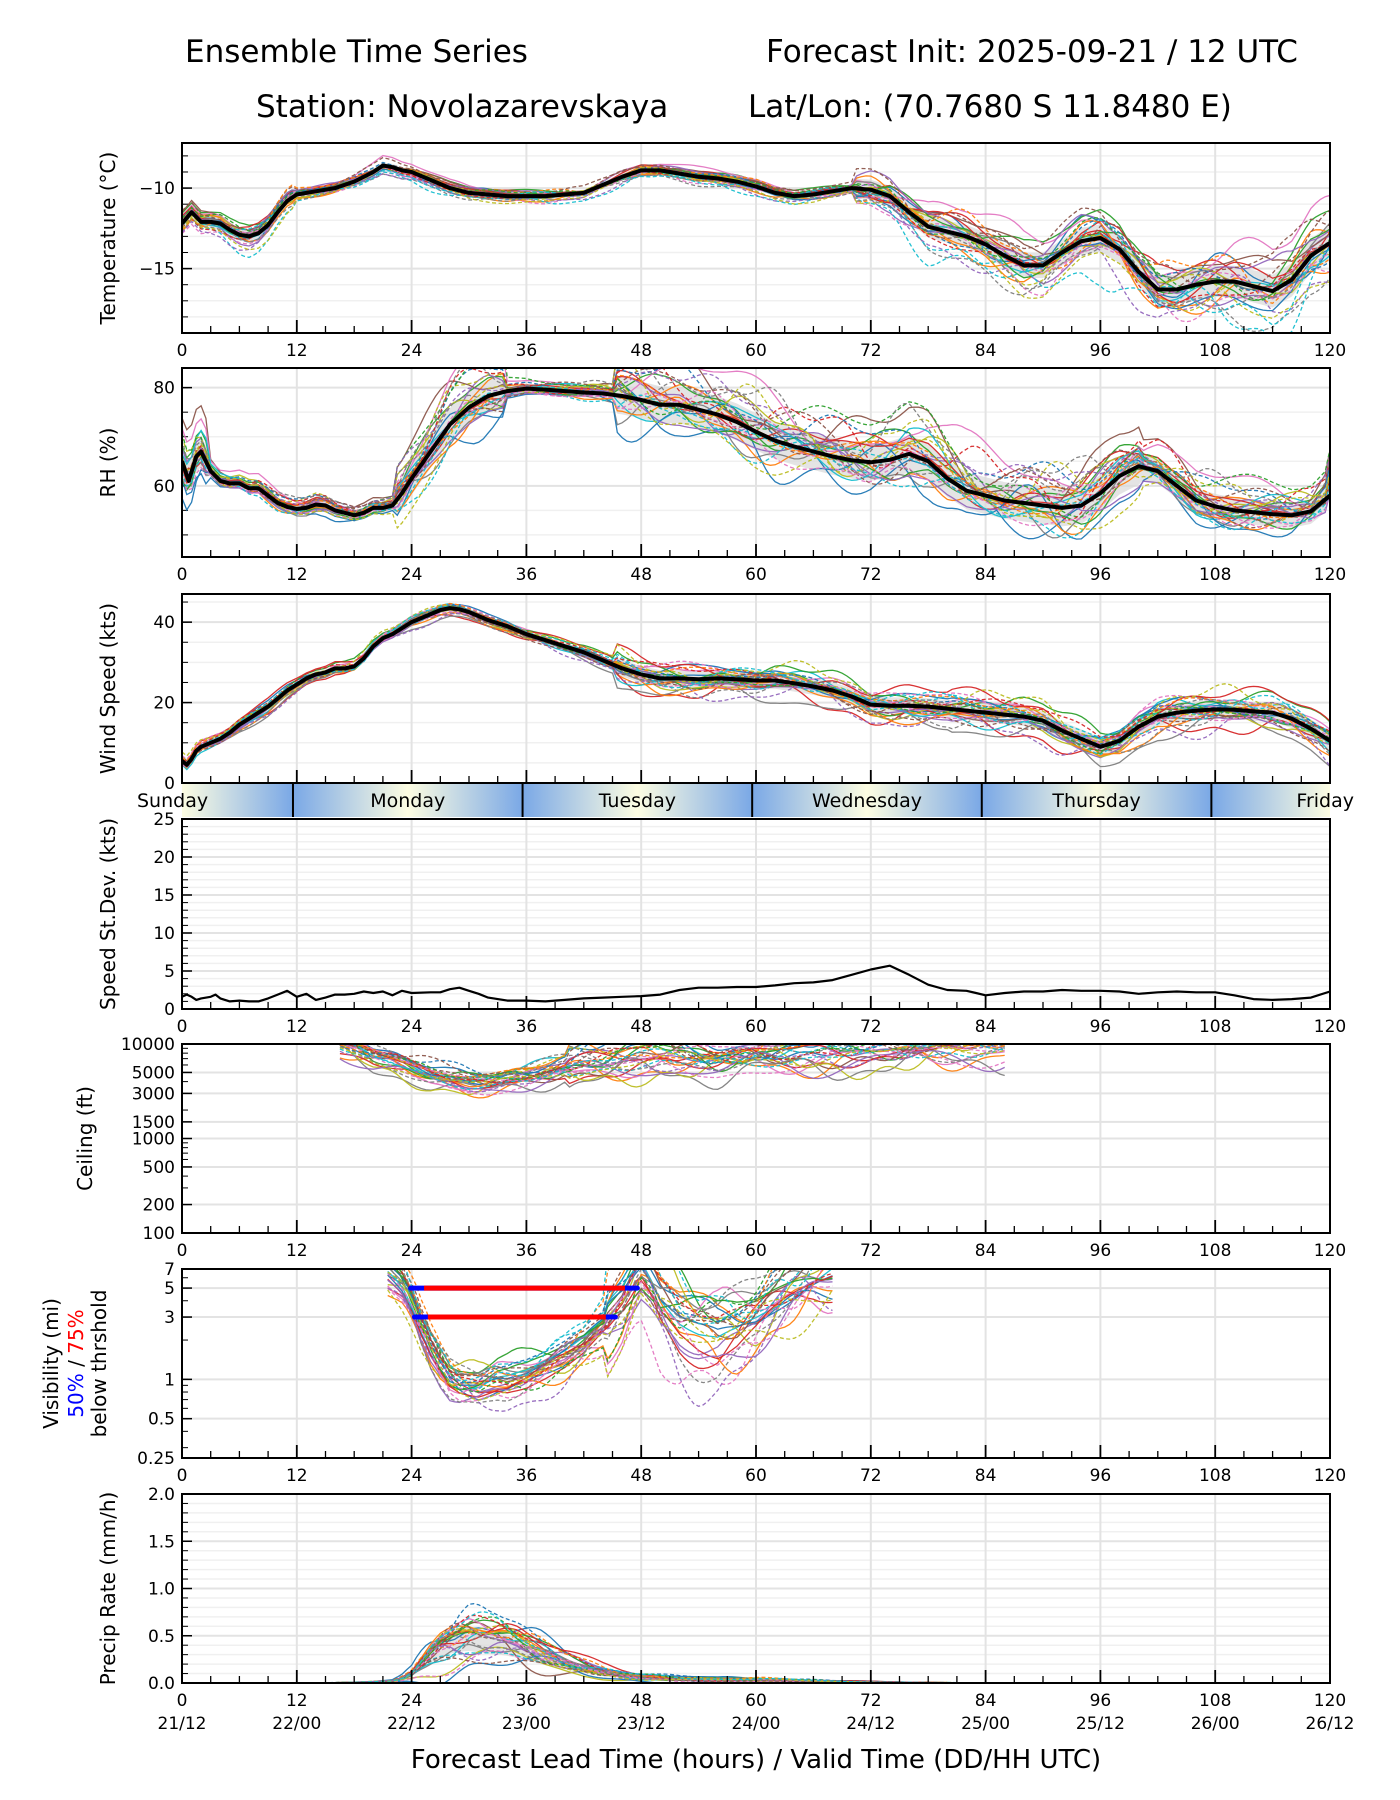 The height and width of the screenshot is (1800, 1400). Describe the element at coordinates (164, 858) in the screenshot. I see `speed_stdev-y-tick-label: 20` at that location.